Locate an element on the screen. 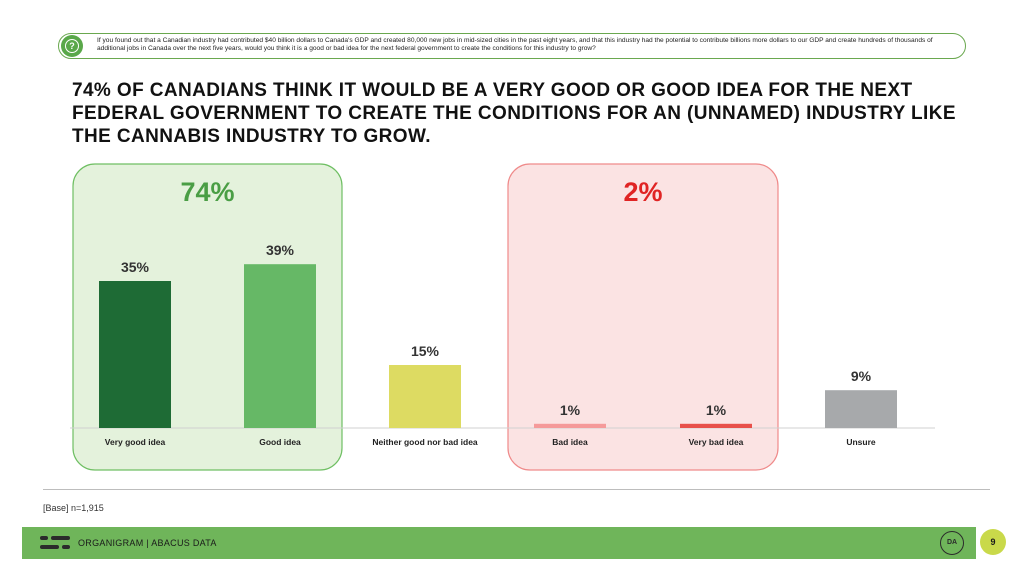  group-total-0: 74% is located at coordinates (207, 192).